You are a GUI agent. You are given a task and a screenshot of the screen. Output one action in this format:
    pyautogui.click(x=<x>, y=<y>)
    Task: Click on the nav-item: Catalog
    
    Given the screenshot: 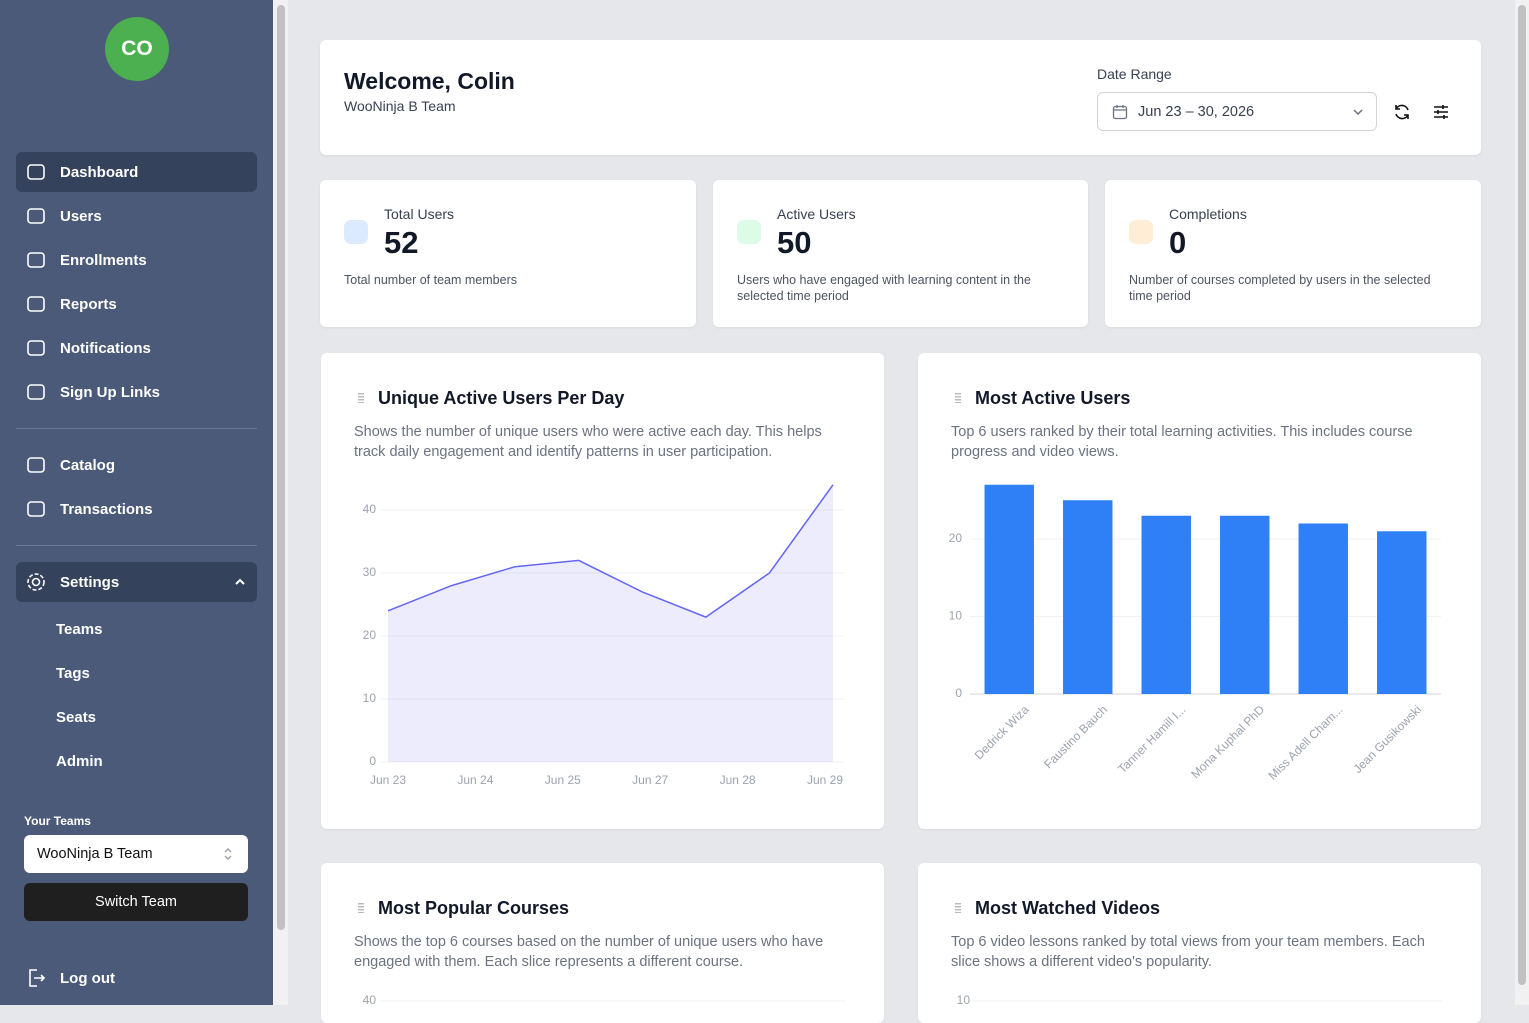 What is the action you would take?
    pyautogui.click(x=136, y=465)
    